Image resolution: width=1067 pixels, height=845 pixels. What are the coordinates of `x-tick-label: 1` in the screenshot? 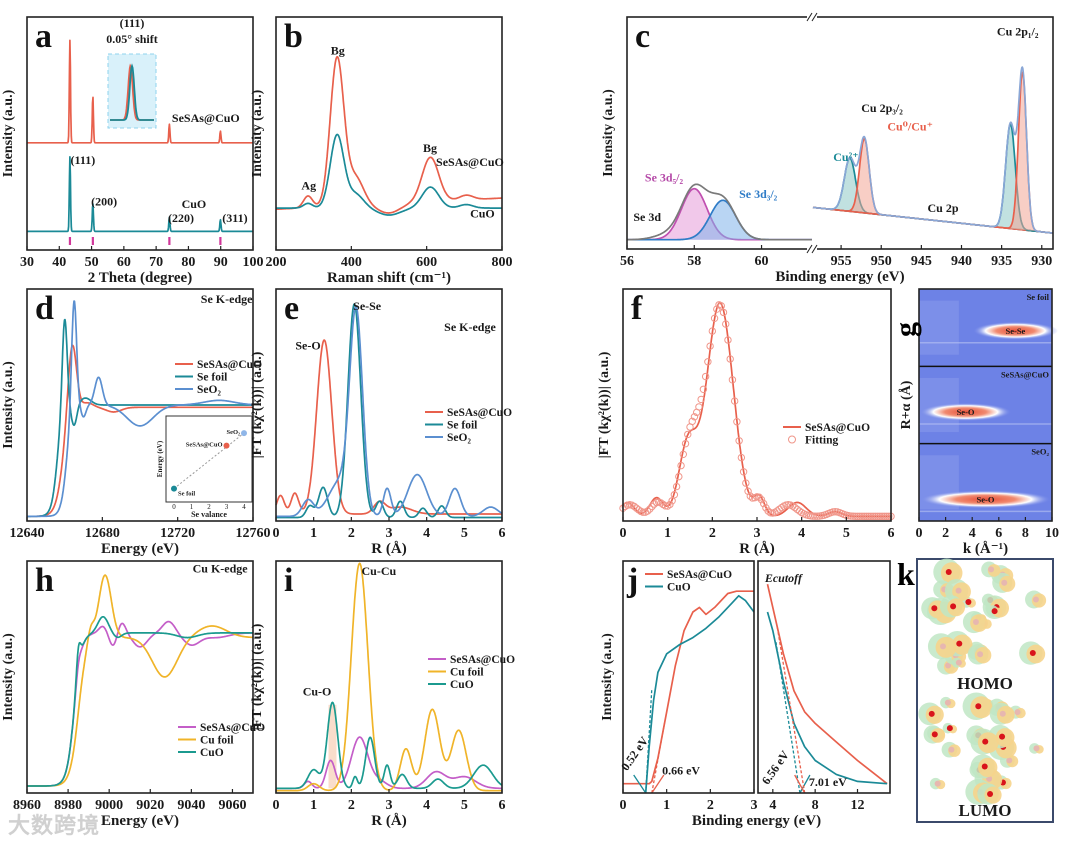 It's located at (667, 533).